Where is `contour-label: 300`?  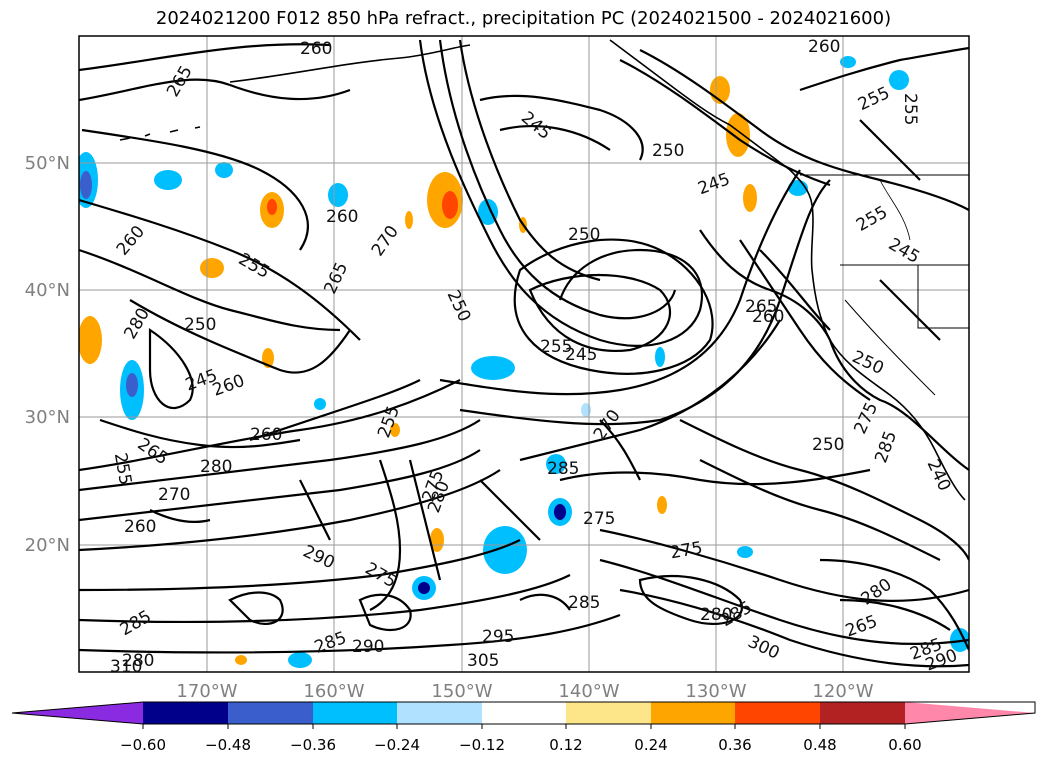 contour-label: 300 is located at coordinates (764, 648).